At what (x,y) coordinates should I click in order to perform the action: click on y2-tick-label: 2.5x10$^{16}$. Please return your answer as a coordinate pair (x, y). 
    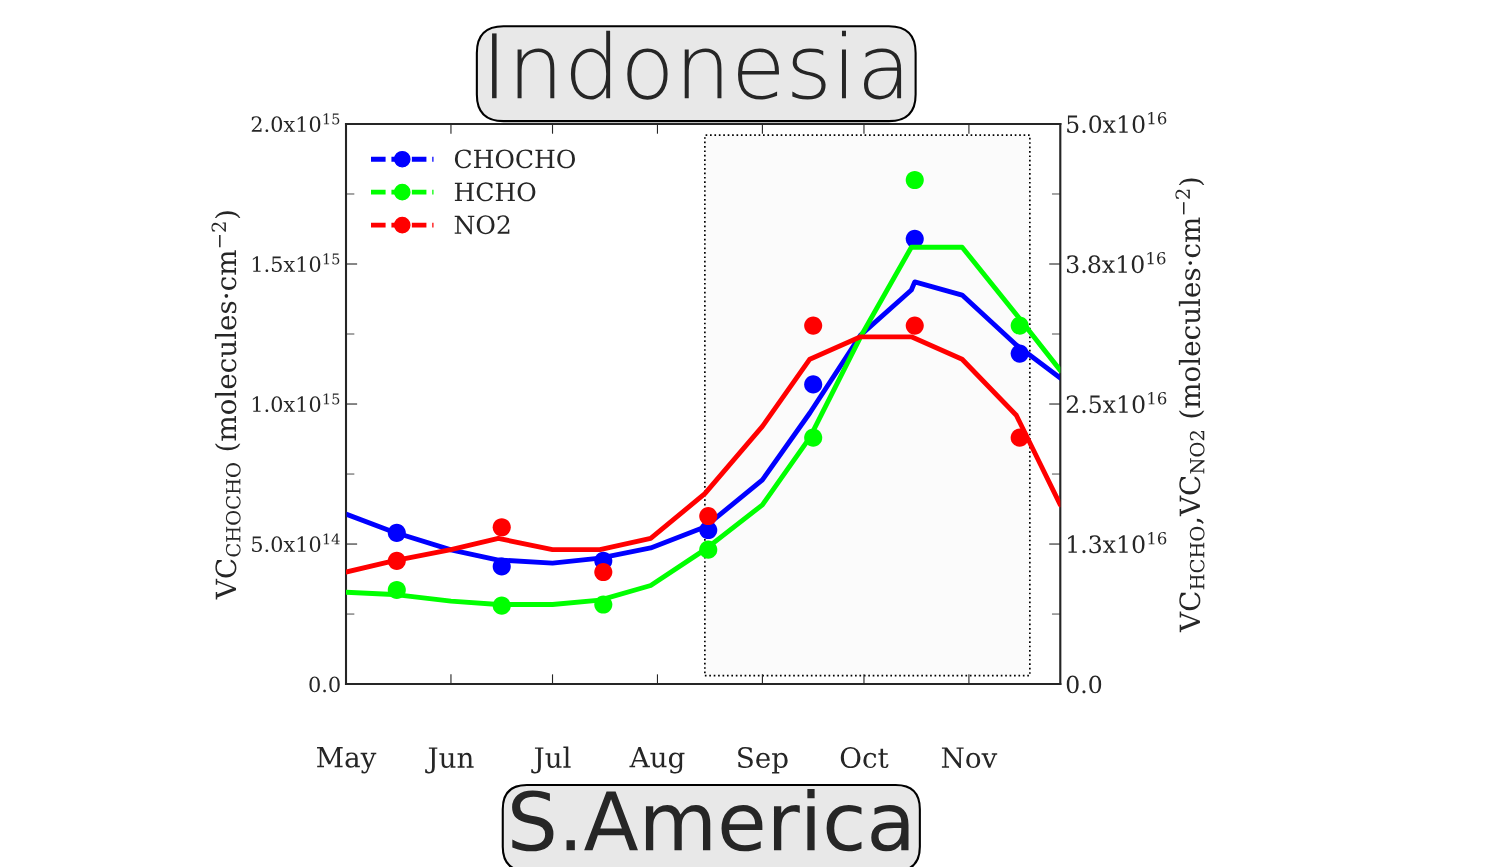
    Looking at the image, I should click on (1116, 402).